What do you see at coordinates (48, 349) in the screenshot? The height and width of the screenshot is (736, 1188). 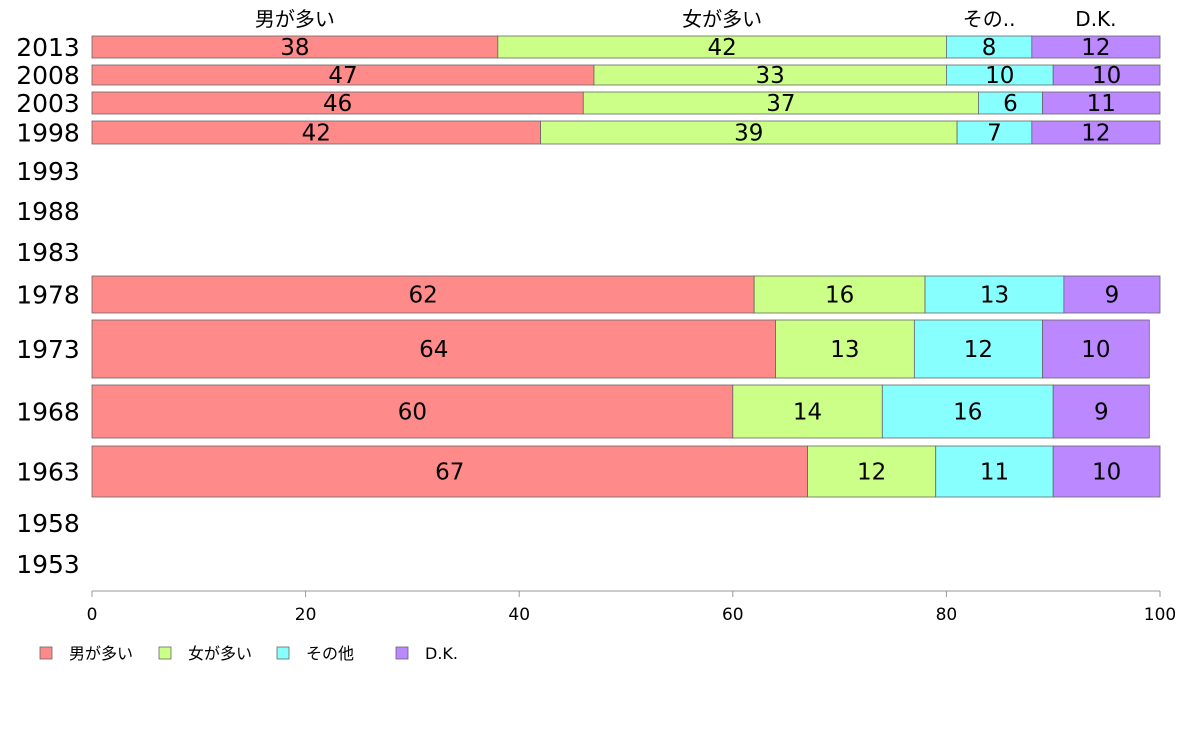 I see `year-label-1973: 1973` at bounding box center [48, 349].